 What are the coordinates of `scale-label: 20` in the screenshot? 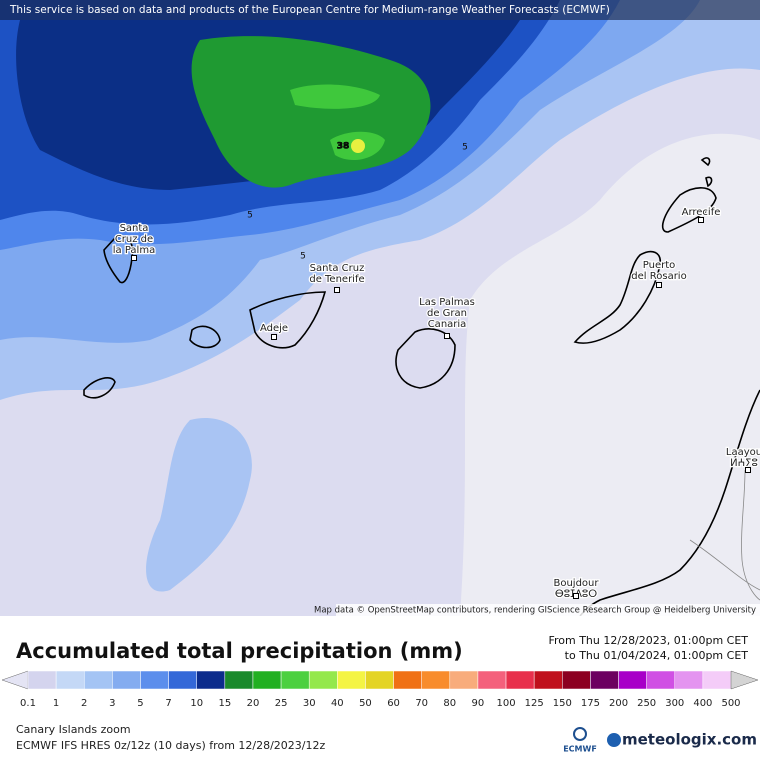 It's located at (253, 703).